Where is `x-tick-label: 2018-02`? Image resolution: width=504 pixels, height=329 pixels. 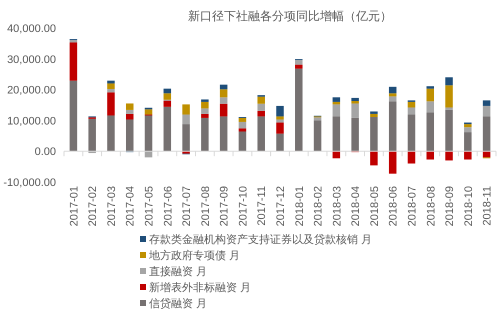
x-tick-label: 2018-02 is located at coordinates (318, 206).